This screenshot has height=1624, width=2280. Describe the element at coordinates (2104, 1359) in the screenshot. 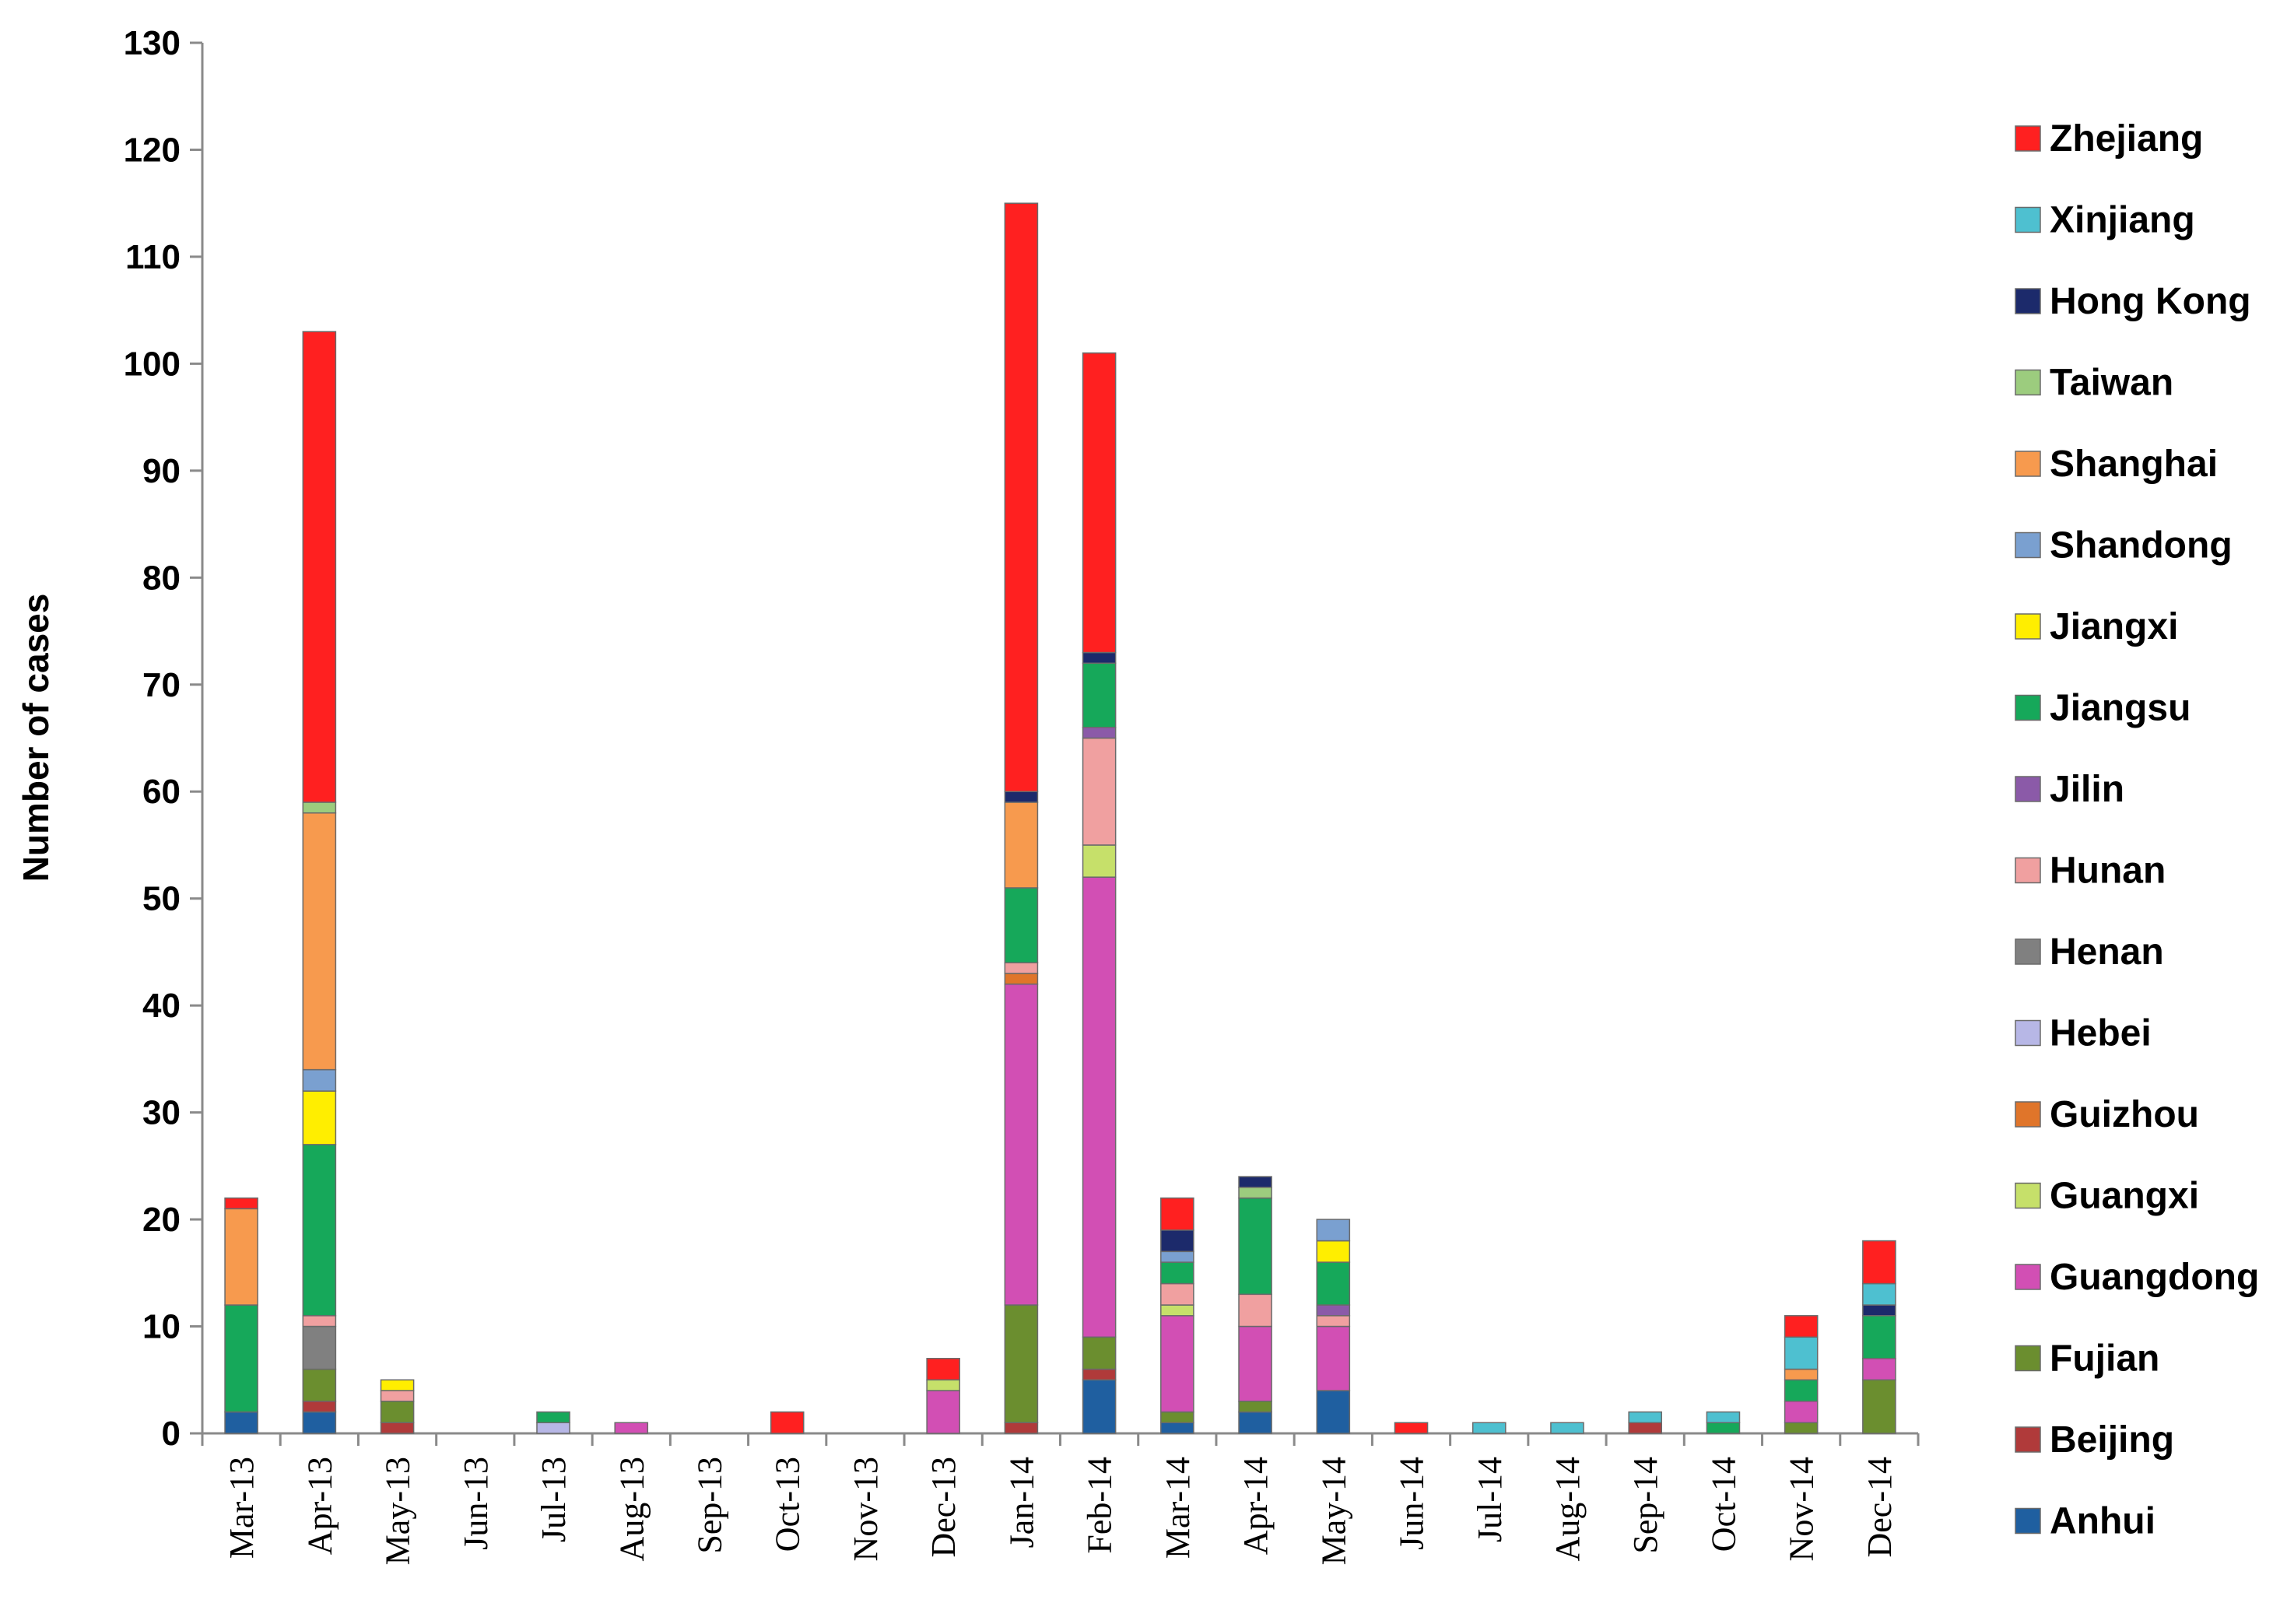

I see `legend-label: Fujian` at that location.